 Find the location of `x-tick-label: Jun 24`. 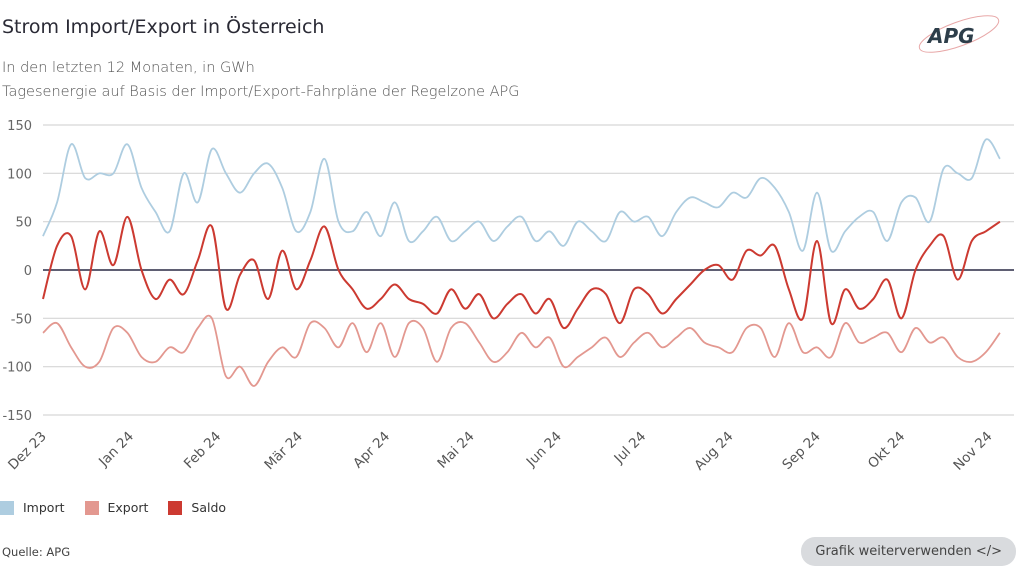

x-tick-label: Jun 24 is located at coordinates (544, 450).